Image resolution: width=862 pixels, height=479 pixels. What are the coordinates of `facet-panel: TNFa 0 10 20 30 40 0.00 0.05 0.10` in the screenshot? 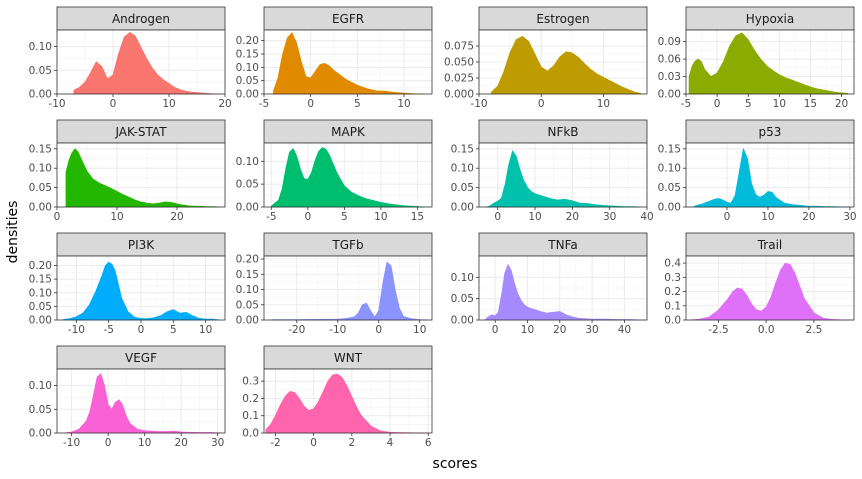 It's located at (549, 284).